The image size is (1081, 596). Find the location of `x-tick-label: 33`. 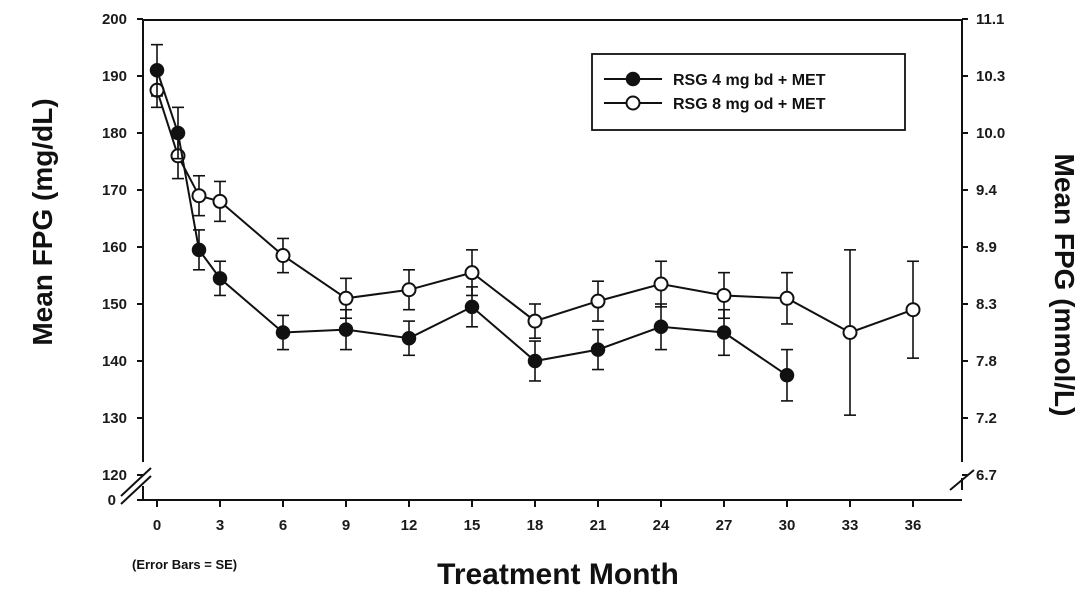

x-tick-label: 33 is located at coordinates (850, 525).